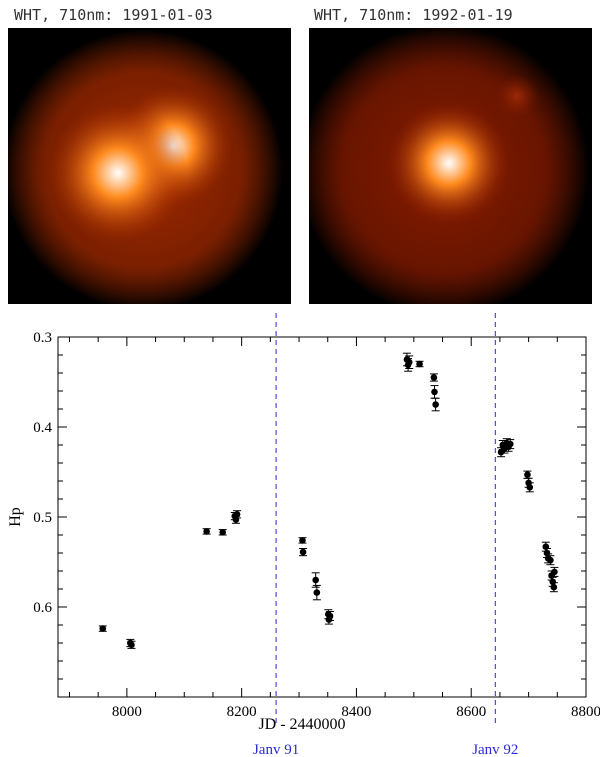 The width and height of the screenshot is (600, 757). I want to click on y-tick-label: 0.4, so click(42, 428).